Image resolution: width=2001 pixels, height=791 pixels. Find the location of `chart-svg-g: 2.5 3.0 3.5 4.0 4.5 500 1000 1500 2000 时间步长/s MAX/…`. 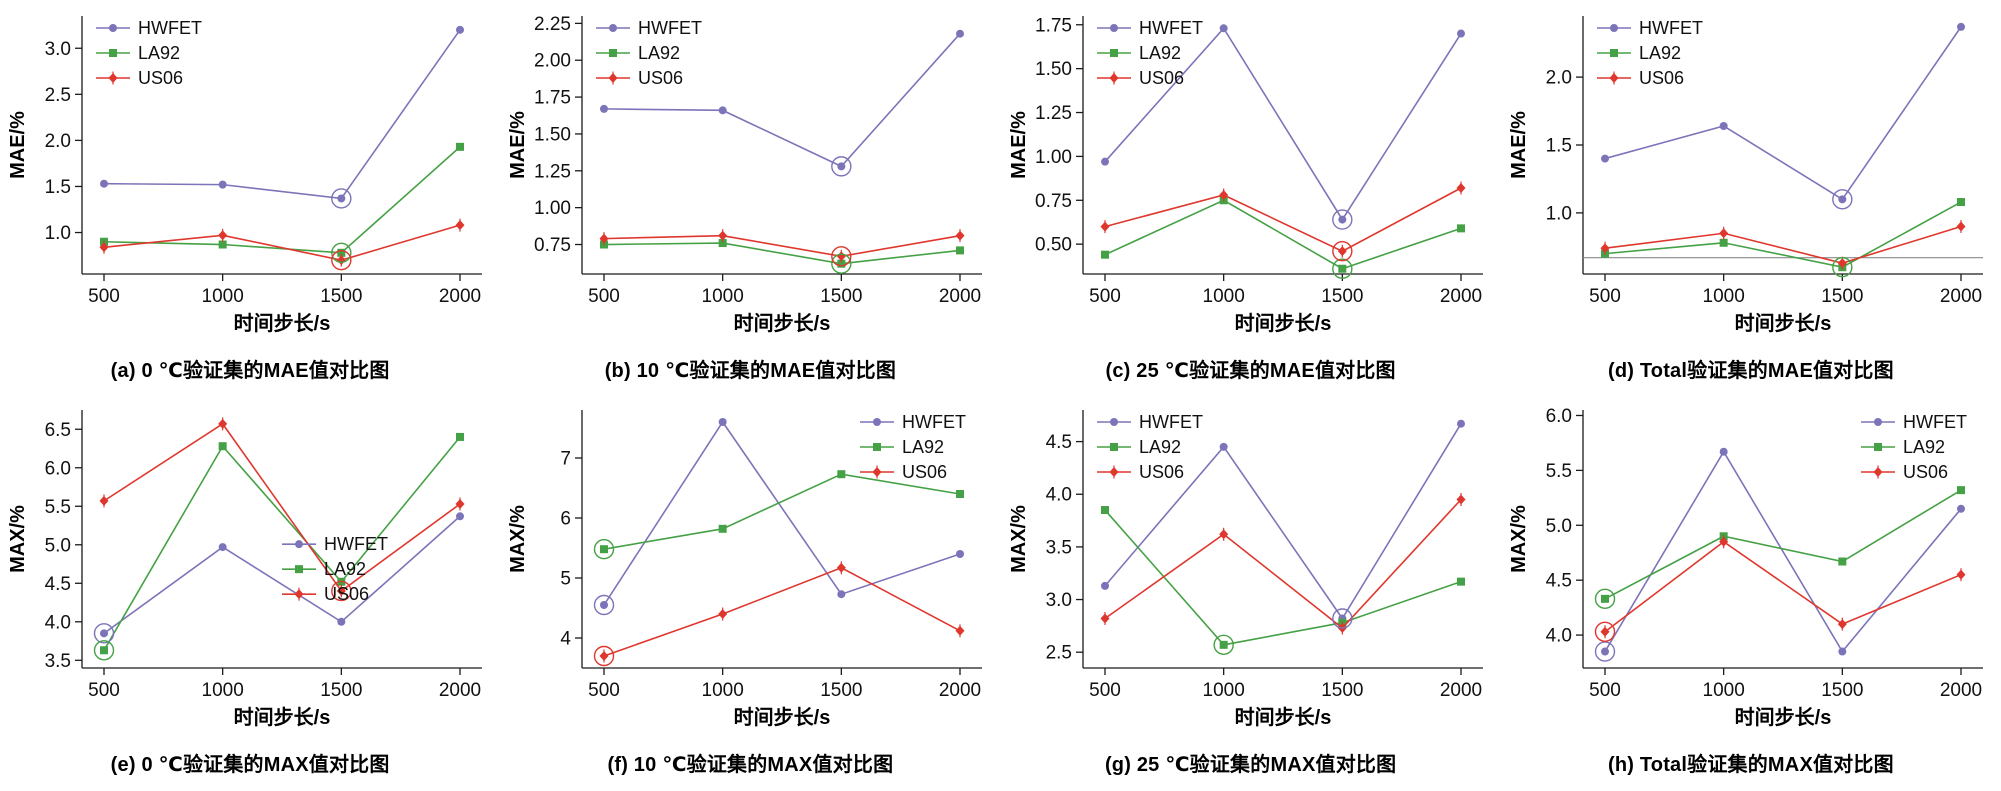

chart-svg-g: 2.5 3.0 3.5 4.0 4.5 500 1000 1500 2000 时间步长/s MAX/… is located at coordinates (1245, 569).